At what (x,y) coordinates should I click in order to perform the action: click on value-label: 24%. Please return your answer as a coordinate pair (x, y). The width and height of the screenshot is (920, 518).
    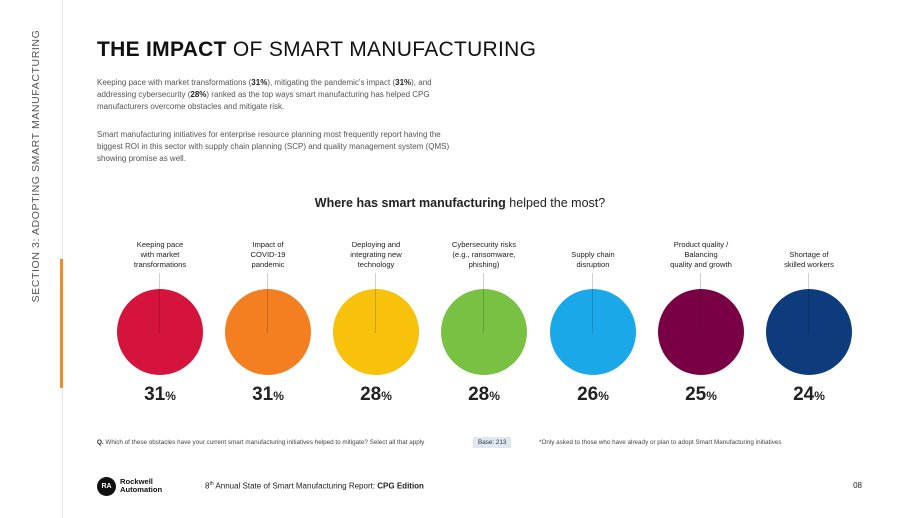
    Looking at the image, I should click on (809, 394).